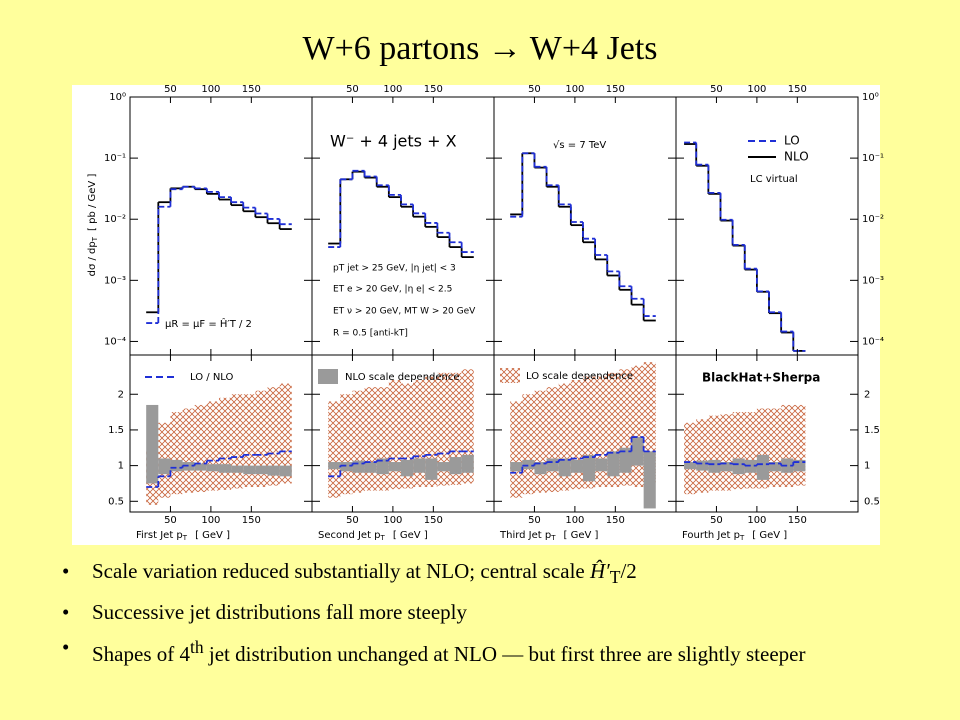 Image resolution: width=960 pixels, height=720 pixels. What do you see at coordinates (525, 535) in the screenshot?
I see `x-label-part: Third Jet p` at bounding box center [525, 535].